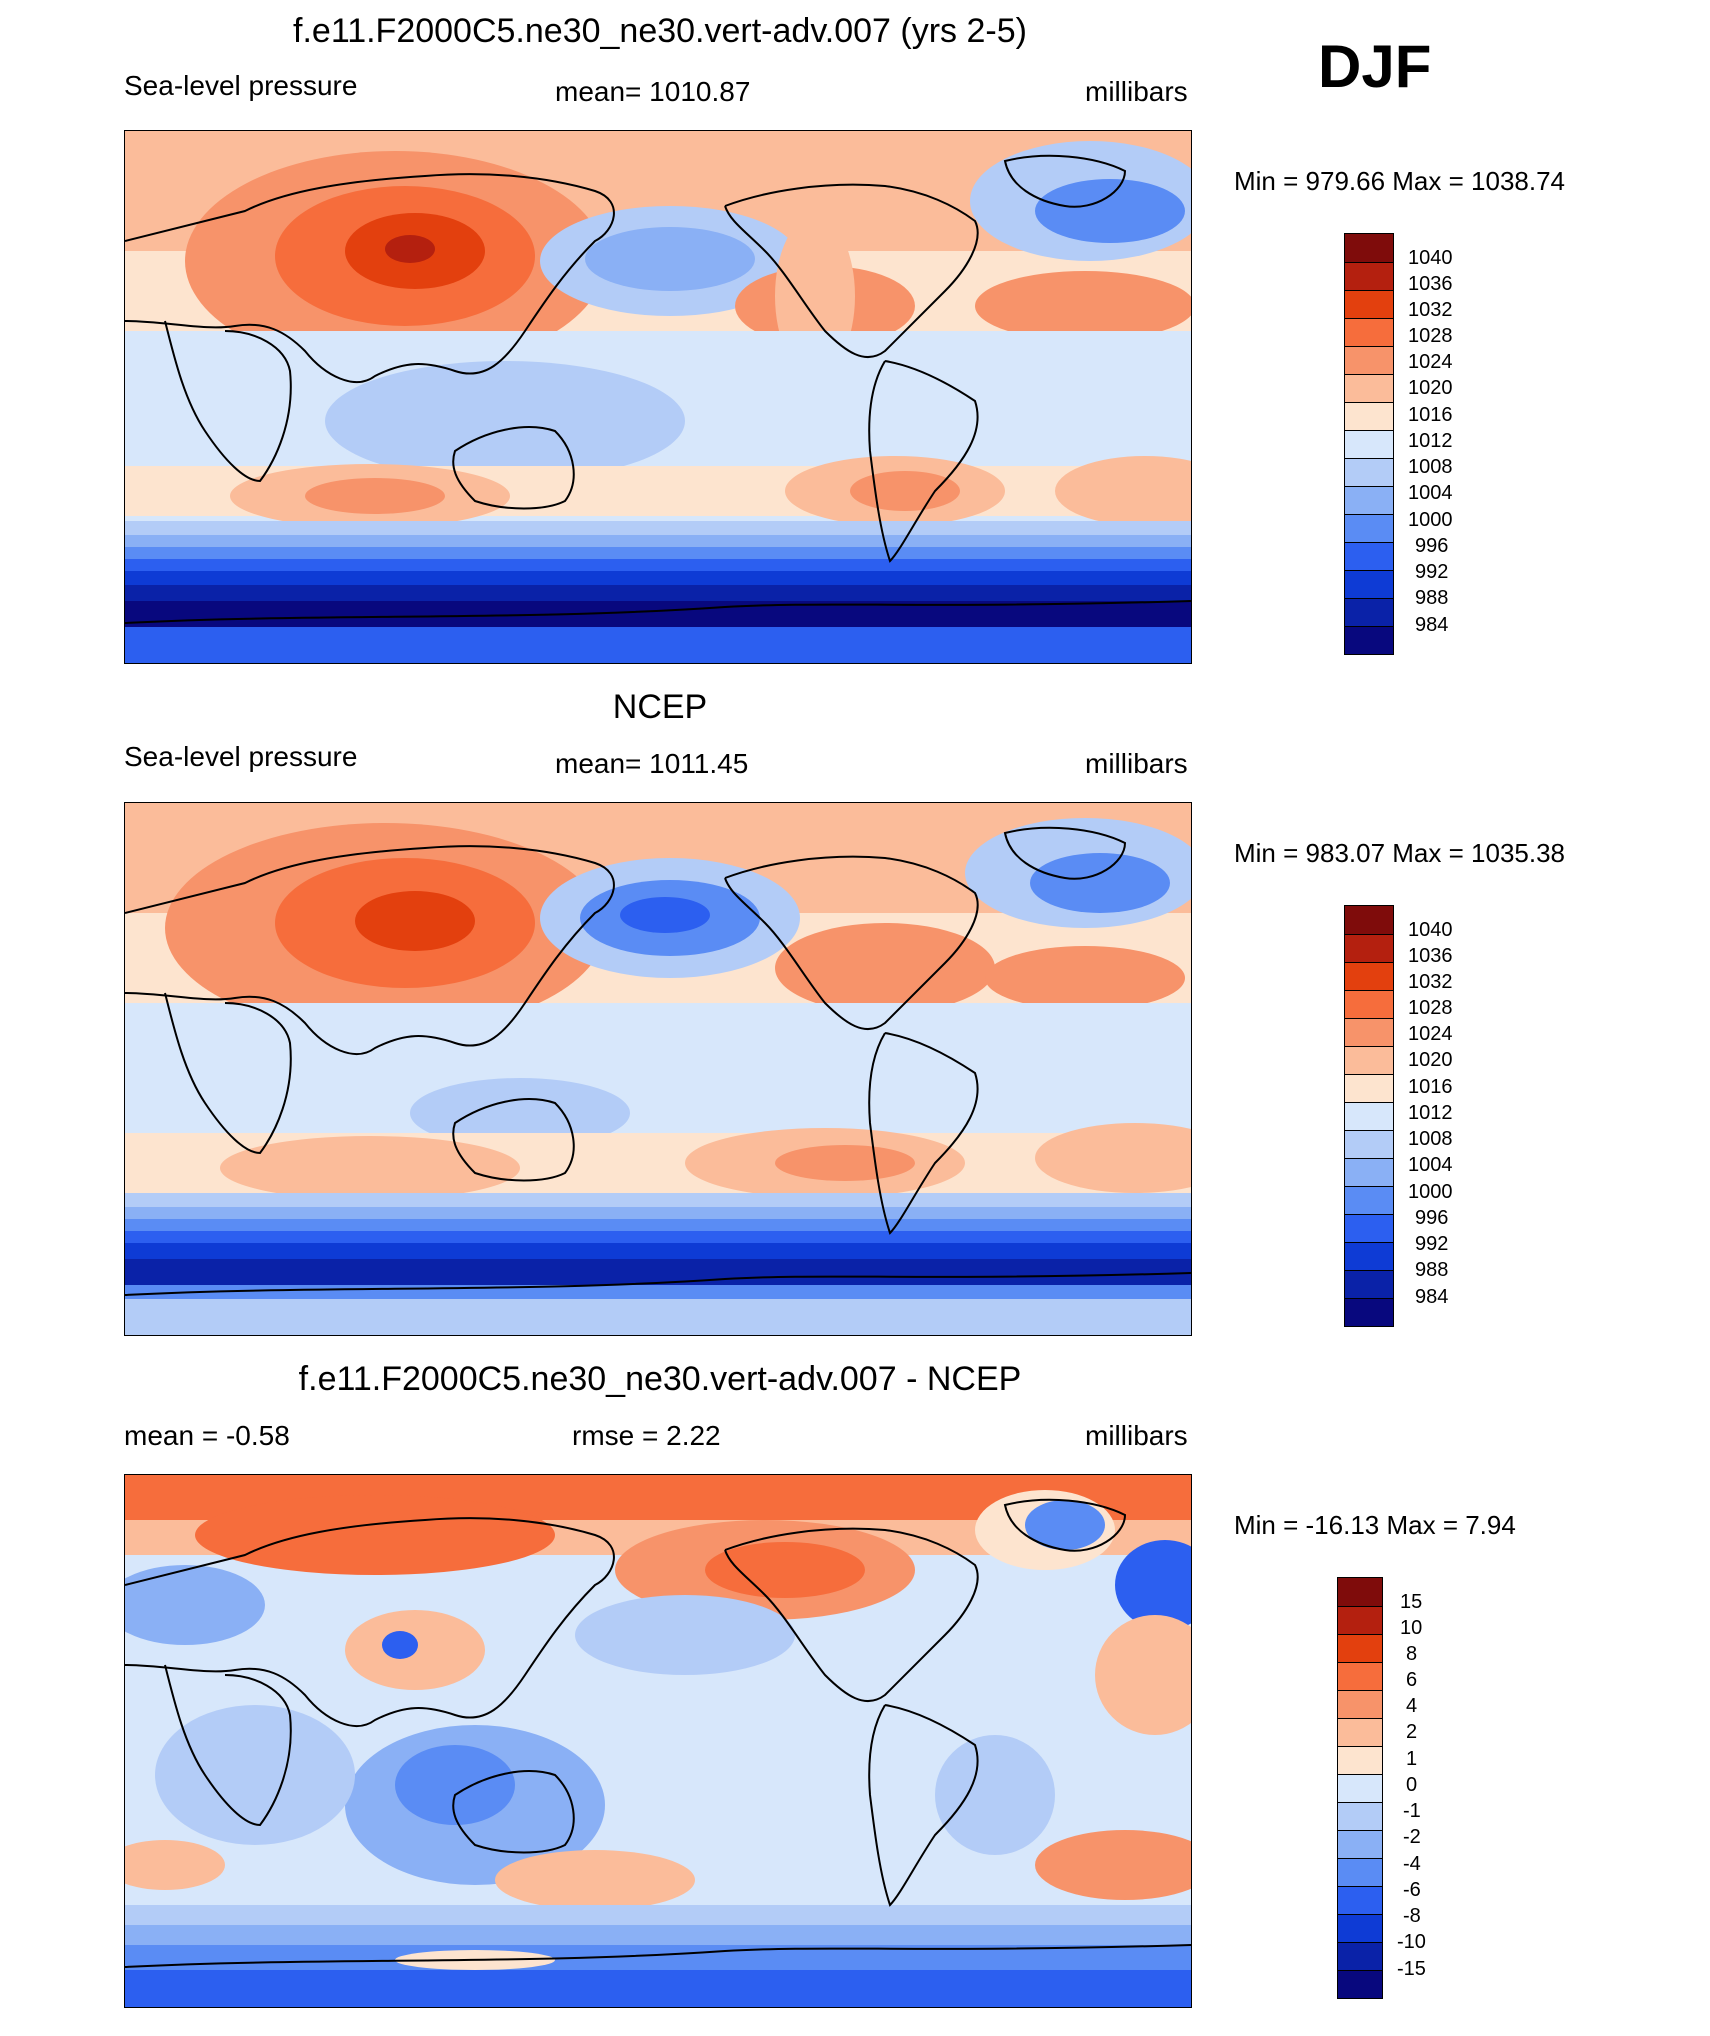  What do you see at coordinates (660, 707) in the screenshot?
I see `panel2-title: NCEP` at bounding box center [660, 707].